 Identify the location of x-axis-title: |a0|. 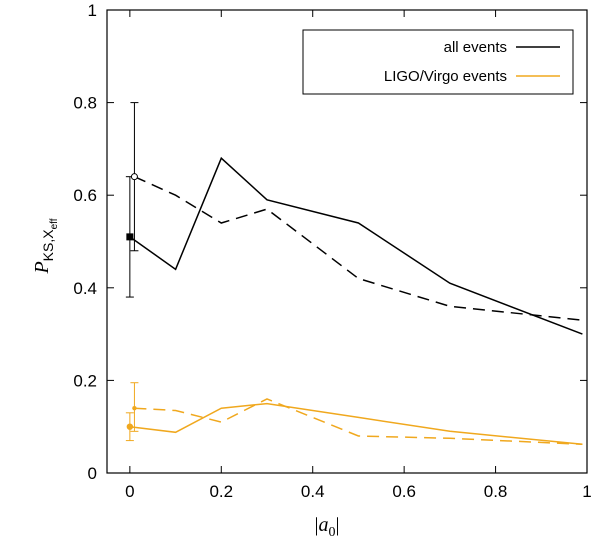
(326, 527).